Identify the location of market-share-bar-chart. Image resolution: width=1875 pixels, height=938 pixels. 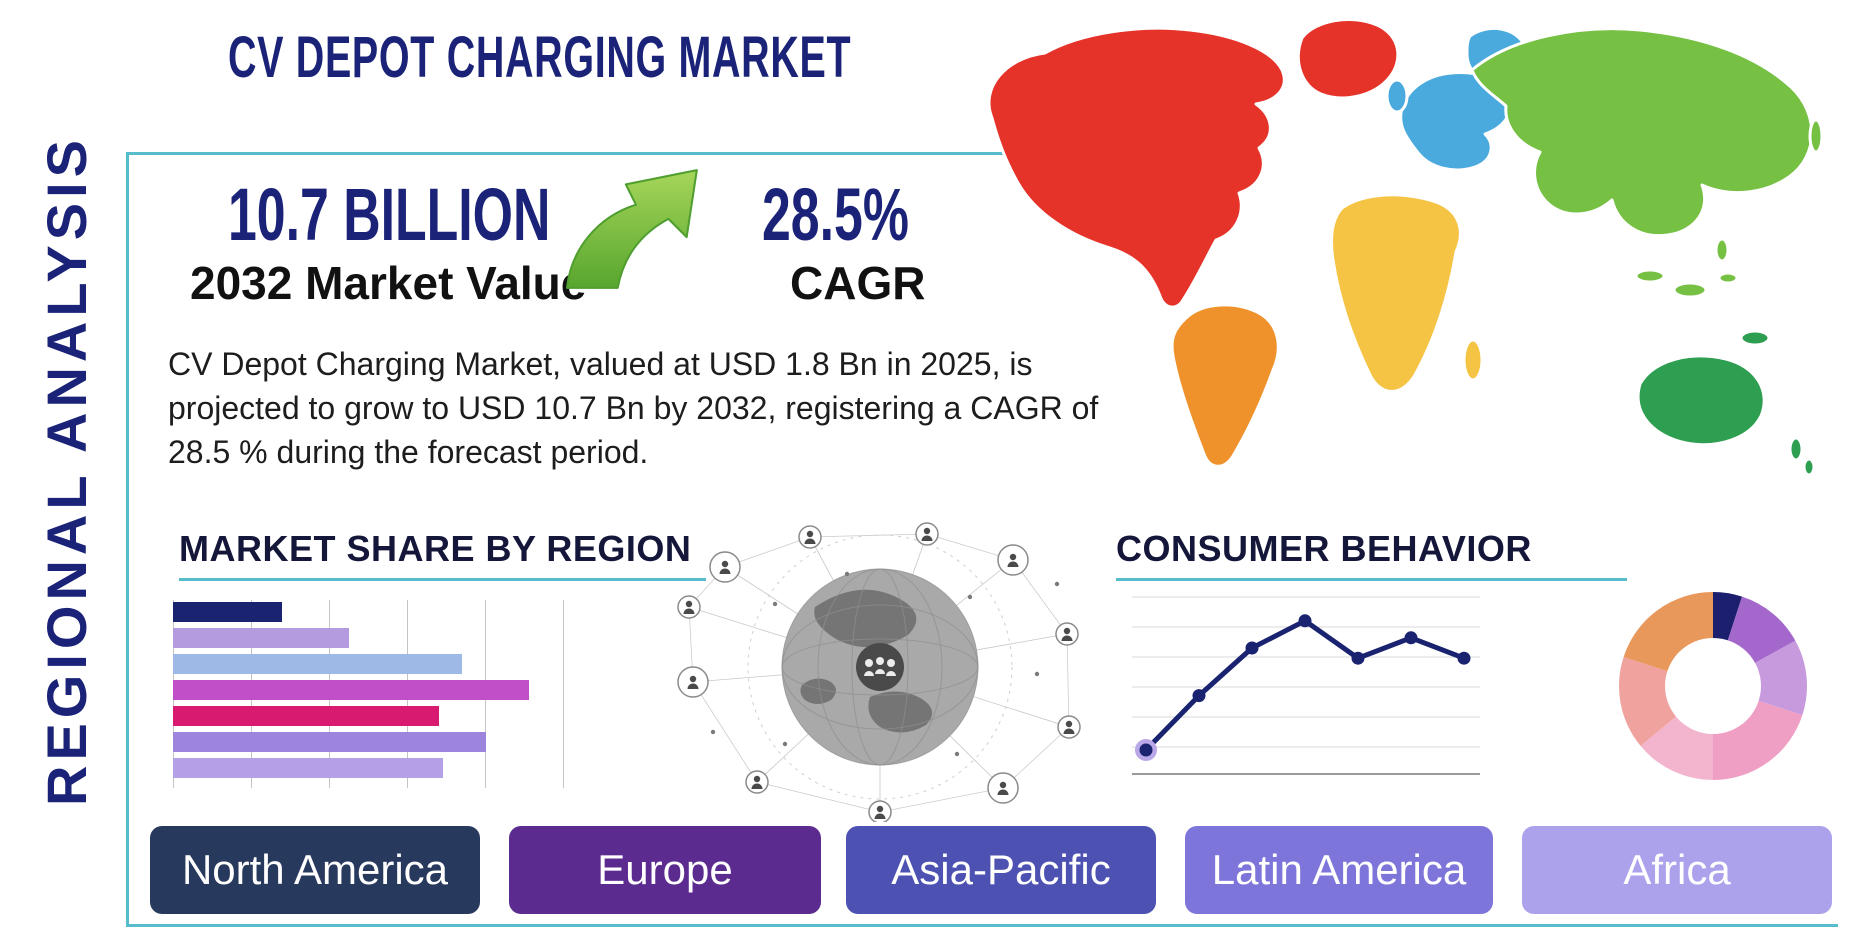
(368, 694).